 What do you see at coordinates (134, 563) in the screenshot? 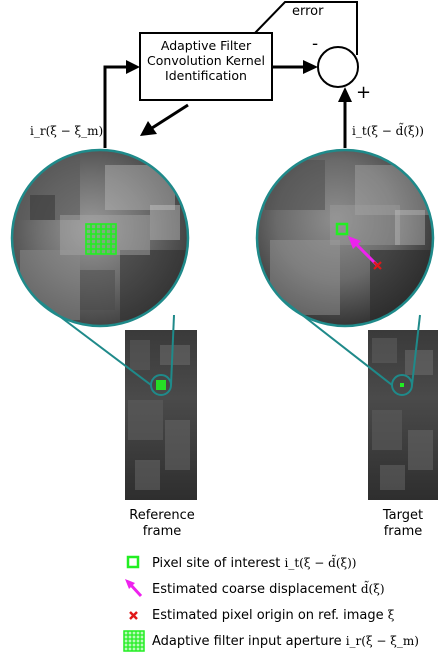
I see `green-square-icon` at bounding box center [134, 563].